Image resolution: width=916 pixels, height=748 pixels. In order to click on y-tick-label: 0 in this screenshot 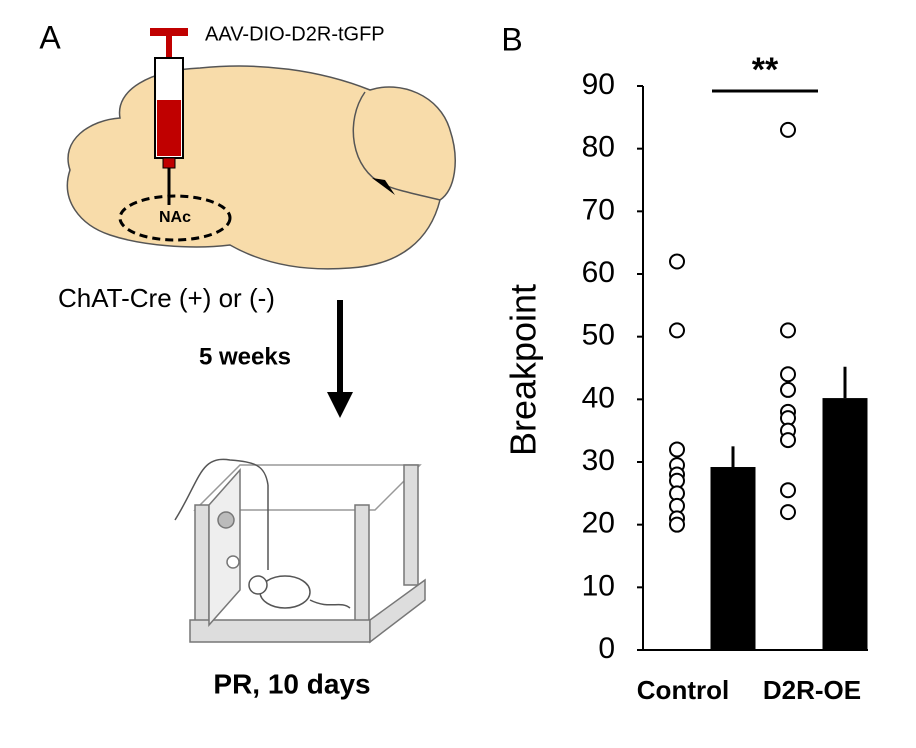, I will do `click(606, 648)`.